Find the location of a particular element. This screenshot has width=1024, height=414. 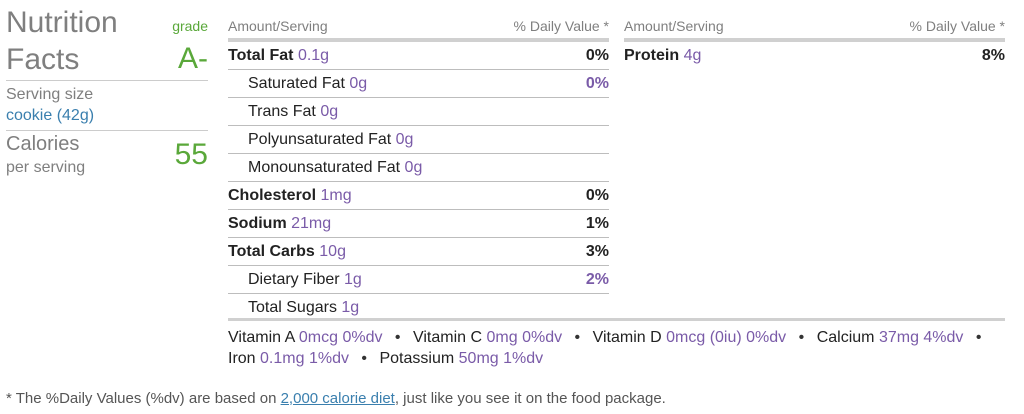

table-row: Sodium 21mg 1% is located at coordinates (418, 224).